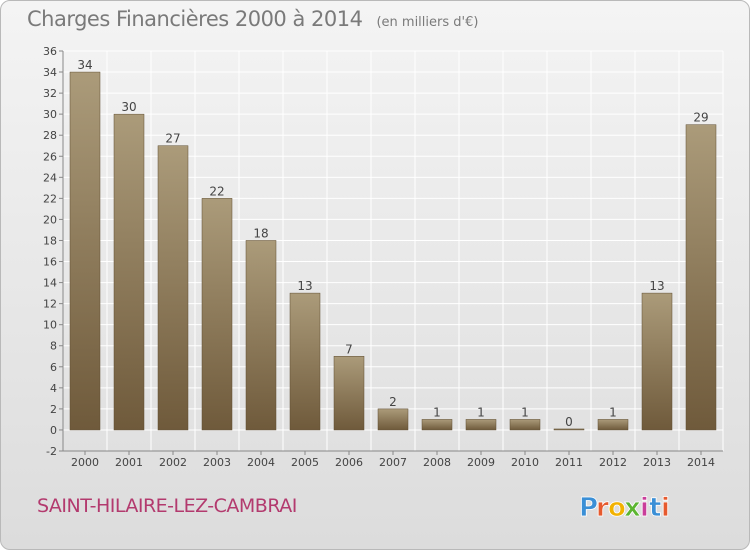  What do you see at coordinates (85, 462) in the screenshot?
I see `x-tick-label: 2000` at bounding box center [85, 462].